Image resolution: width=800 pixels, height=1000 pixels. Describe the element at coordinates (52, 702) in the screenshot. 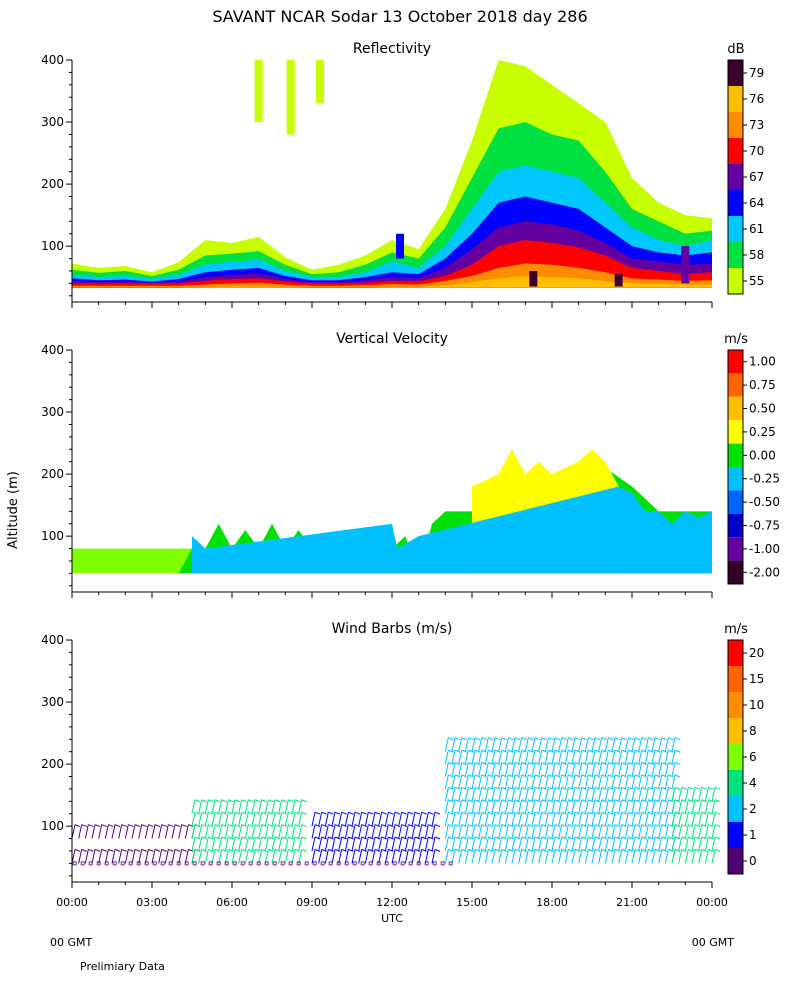

I see `y-tick-label: 300` at that location.